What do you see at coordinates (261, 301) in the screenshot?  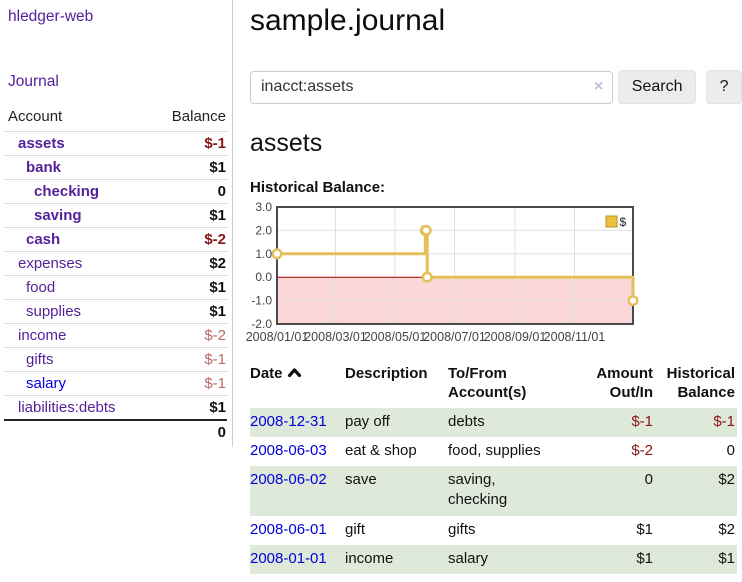 I see `y-tick-label: -1.0` at bounding box center [261, 301].